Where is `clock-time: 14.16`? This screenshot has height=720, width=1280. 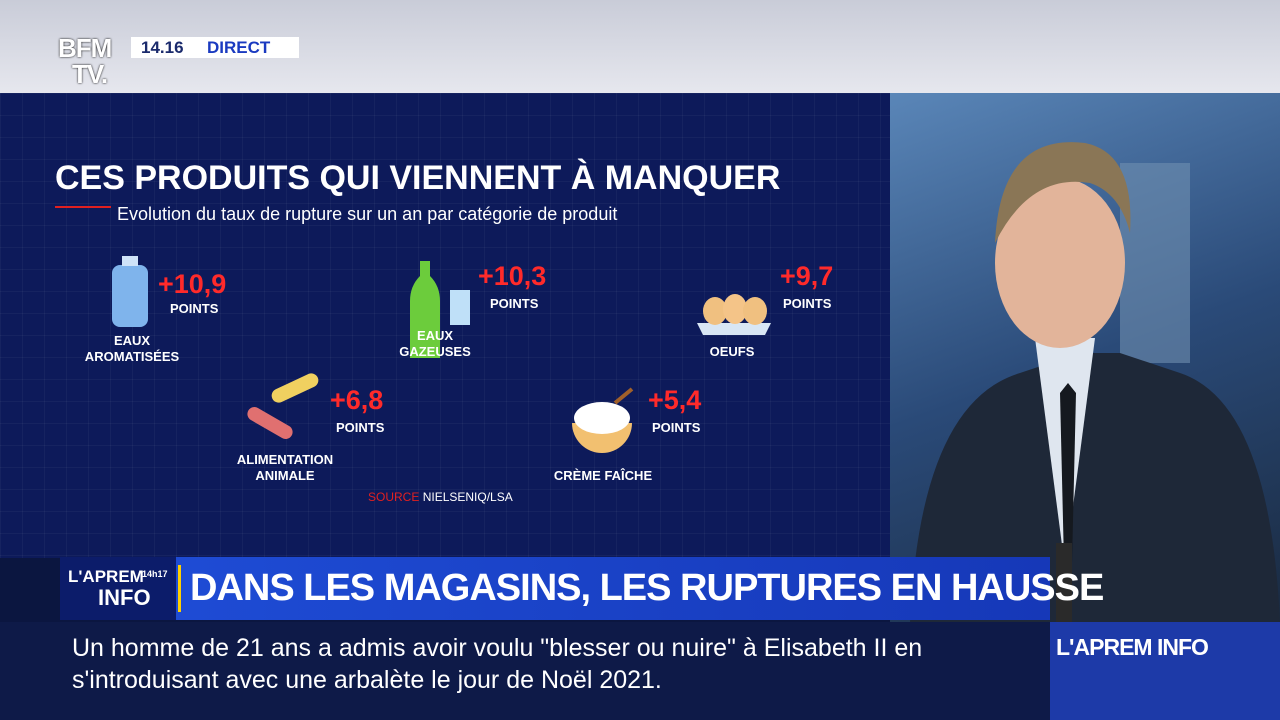
clock-time: 14.16 is located at coordinates (162, 47).